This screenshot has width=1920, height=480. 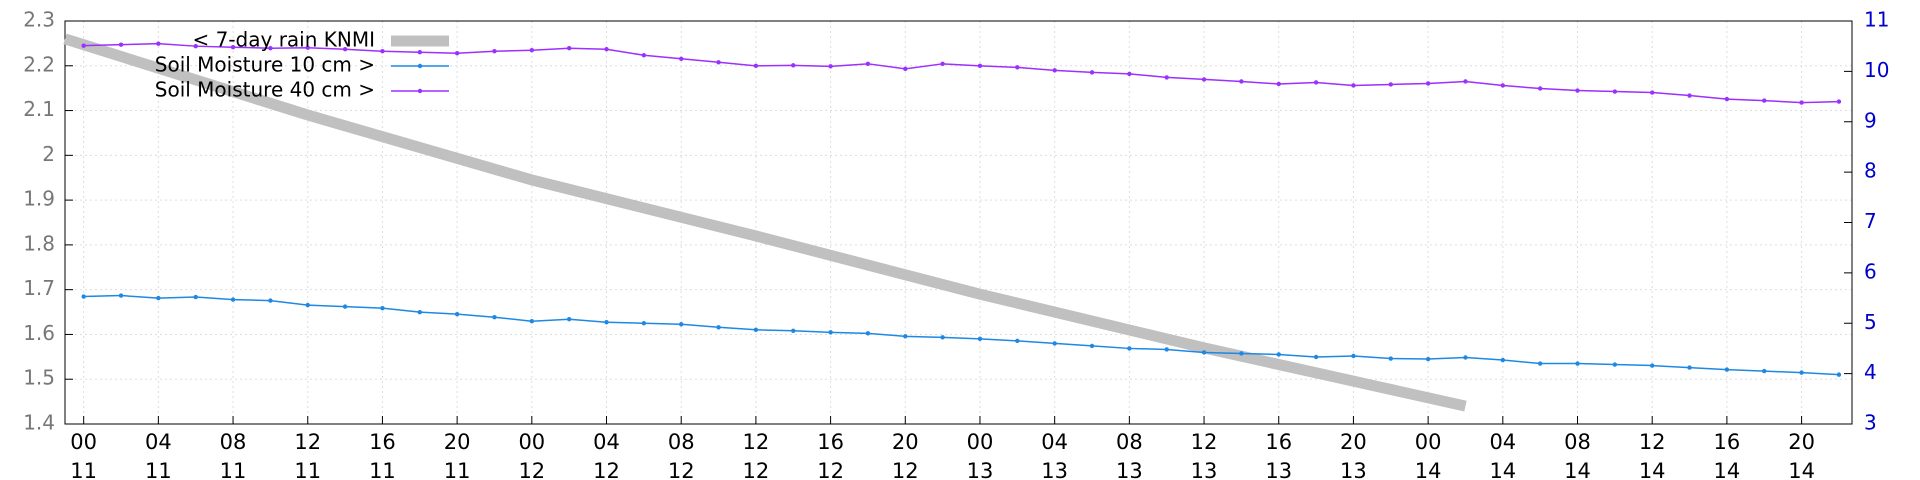 I want to click on x-tick-label: 16 11, so click(x=382, y=455).